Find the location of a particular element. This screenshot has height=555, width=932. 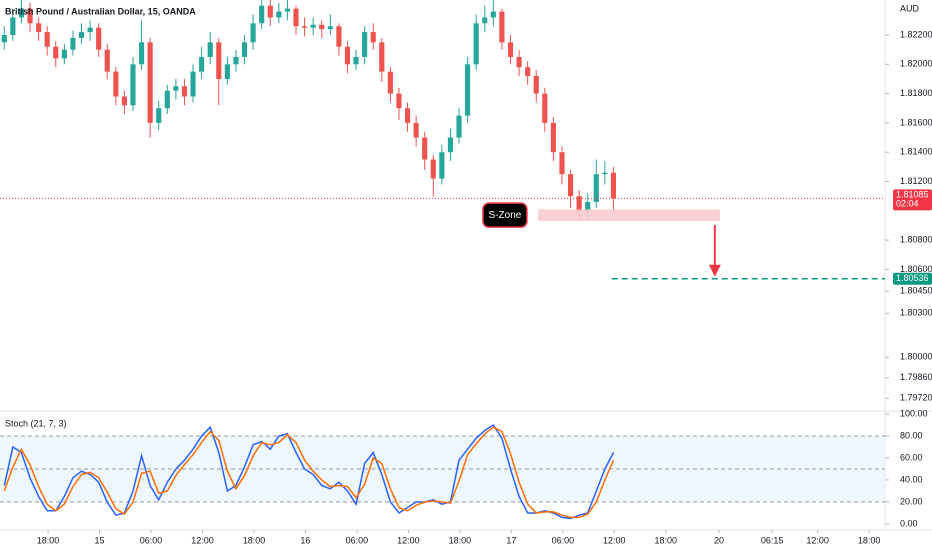

zone-label: S-Zone is located at coordinates (505, 215).